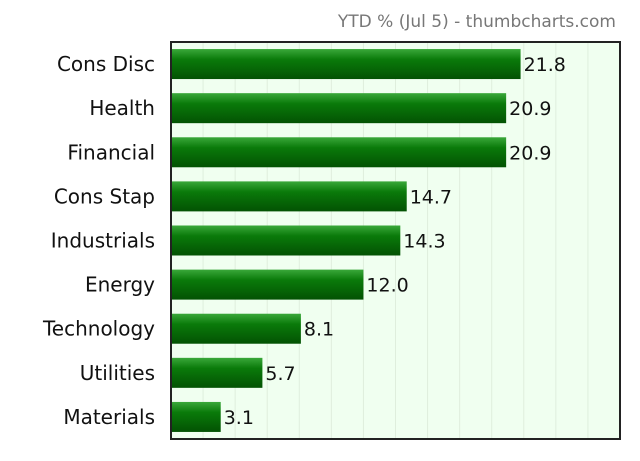 The image size is (640, 461). Describe the element at coordinates (286, 240) in the screenshot. I see `bar-industrials` at that location.